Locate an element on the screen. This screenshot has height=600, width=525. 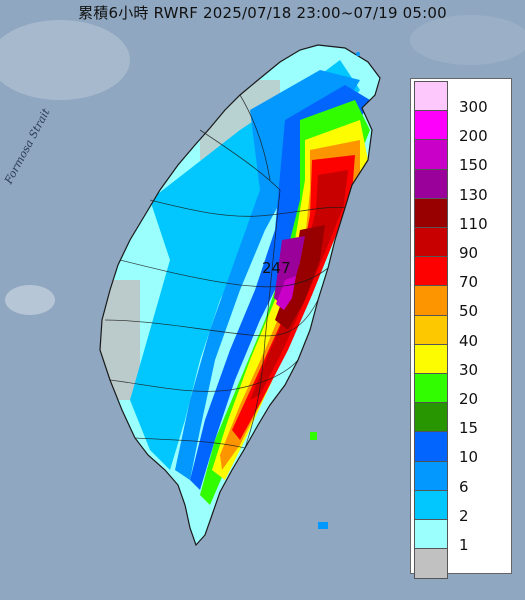
legend-label: 200 is located at coordinates (473, 136).